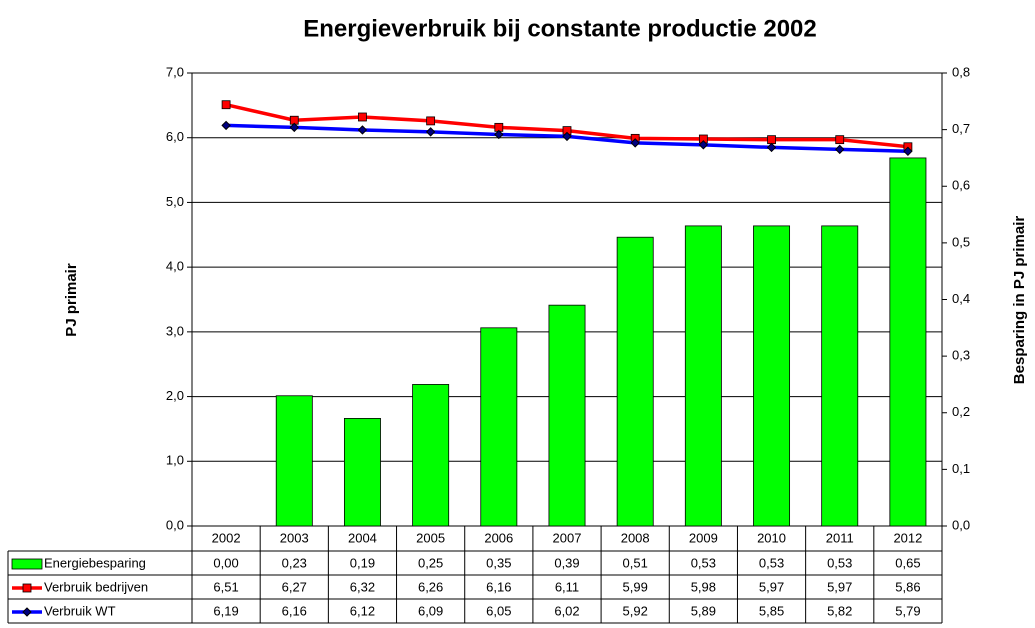  What do you see at coordinates (566, 610) in the screenshot?
I see `table-cell: 6,02` at bounding box center [566, 610].